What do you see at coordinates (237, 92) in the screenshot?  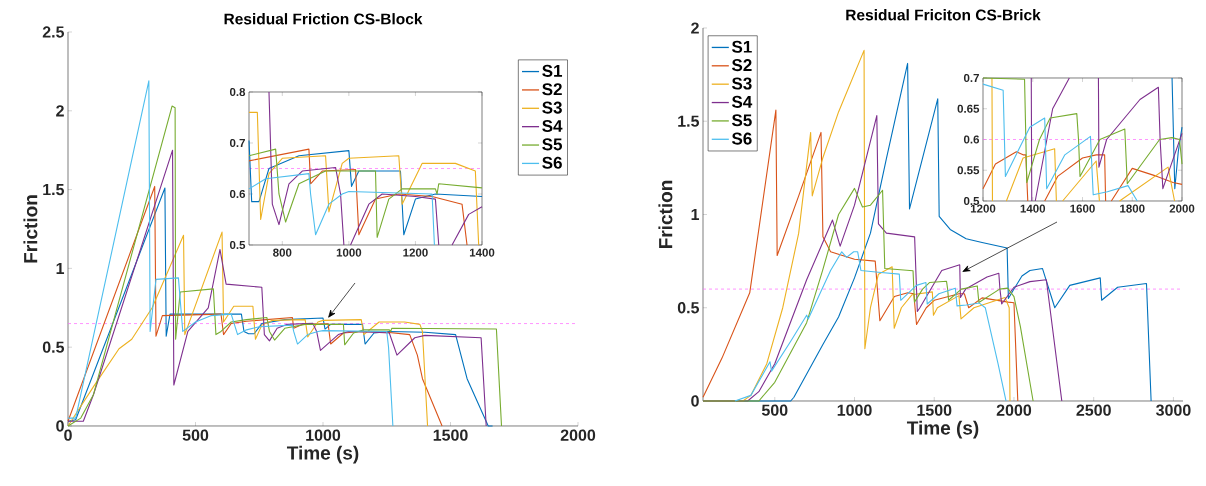 I see `y-tick-label: 0.8` at bounding box center [237, 92].